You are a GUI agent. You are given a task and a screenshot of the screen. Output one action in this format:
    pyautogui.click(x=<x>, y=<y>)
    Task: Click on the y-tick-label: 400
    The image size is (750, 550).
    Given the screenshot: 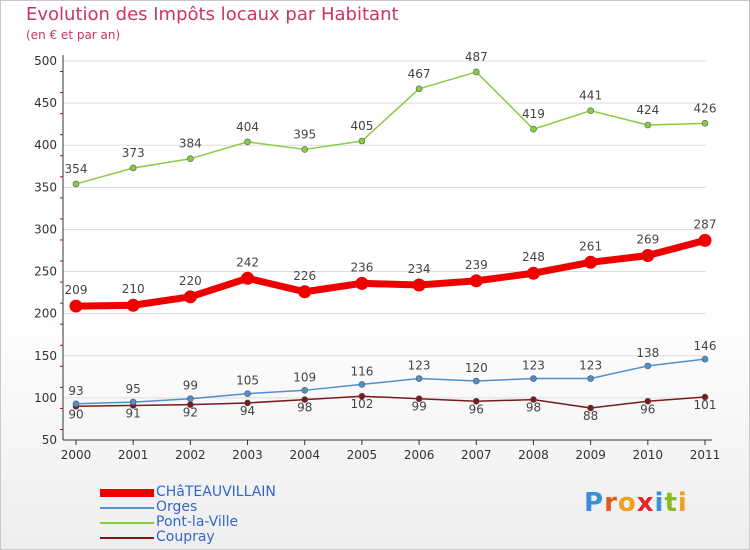 What is the action you would take?
    pyautogui.click(x=45, y=145)
    